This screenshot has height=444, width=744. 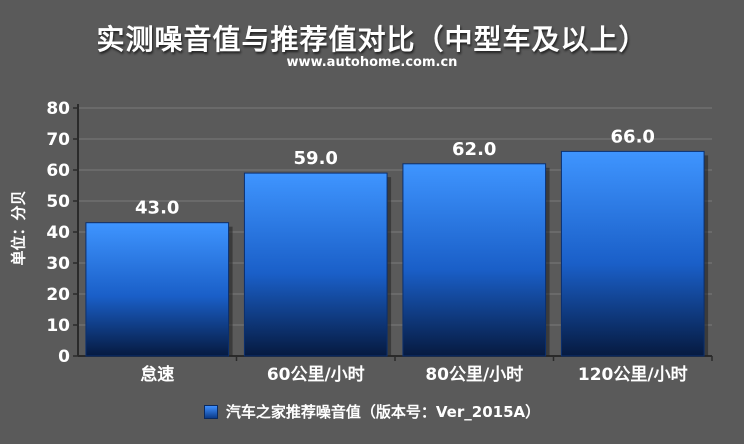 What do you see at coordinates (58, 233) in the screenshot?
I see `y-tick-label: 40` at bounding box center [58, 233].